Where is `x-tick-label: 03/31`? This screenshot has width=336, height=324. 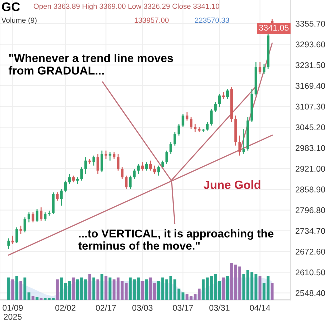 x-tick-label: 03/31 is located at coordinates (220, 308).